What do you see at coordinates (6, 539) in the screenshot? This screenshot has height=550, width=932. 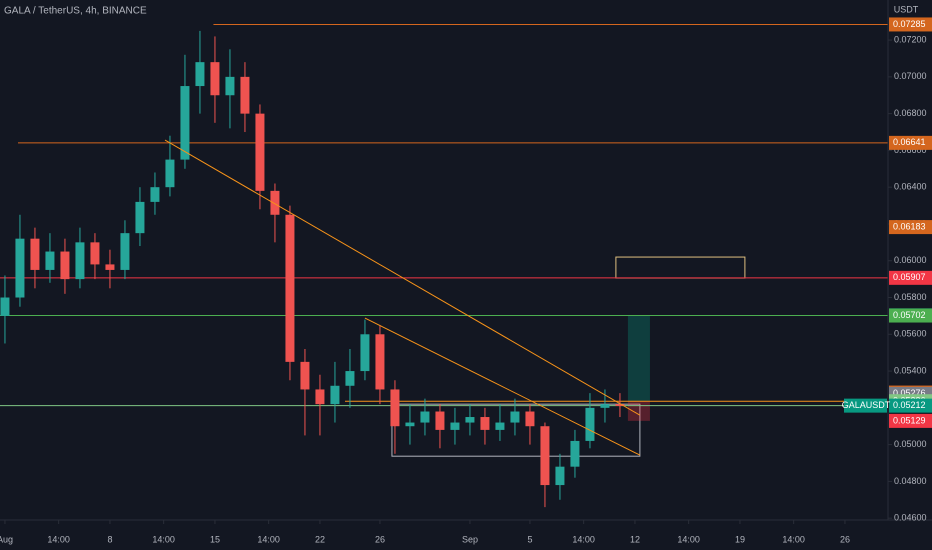 I see `x-tick-label: Aug` at bounding box center [6, 539].